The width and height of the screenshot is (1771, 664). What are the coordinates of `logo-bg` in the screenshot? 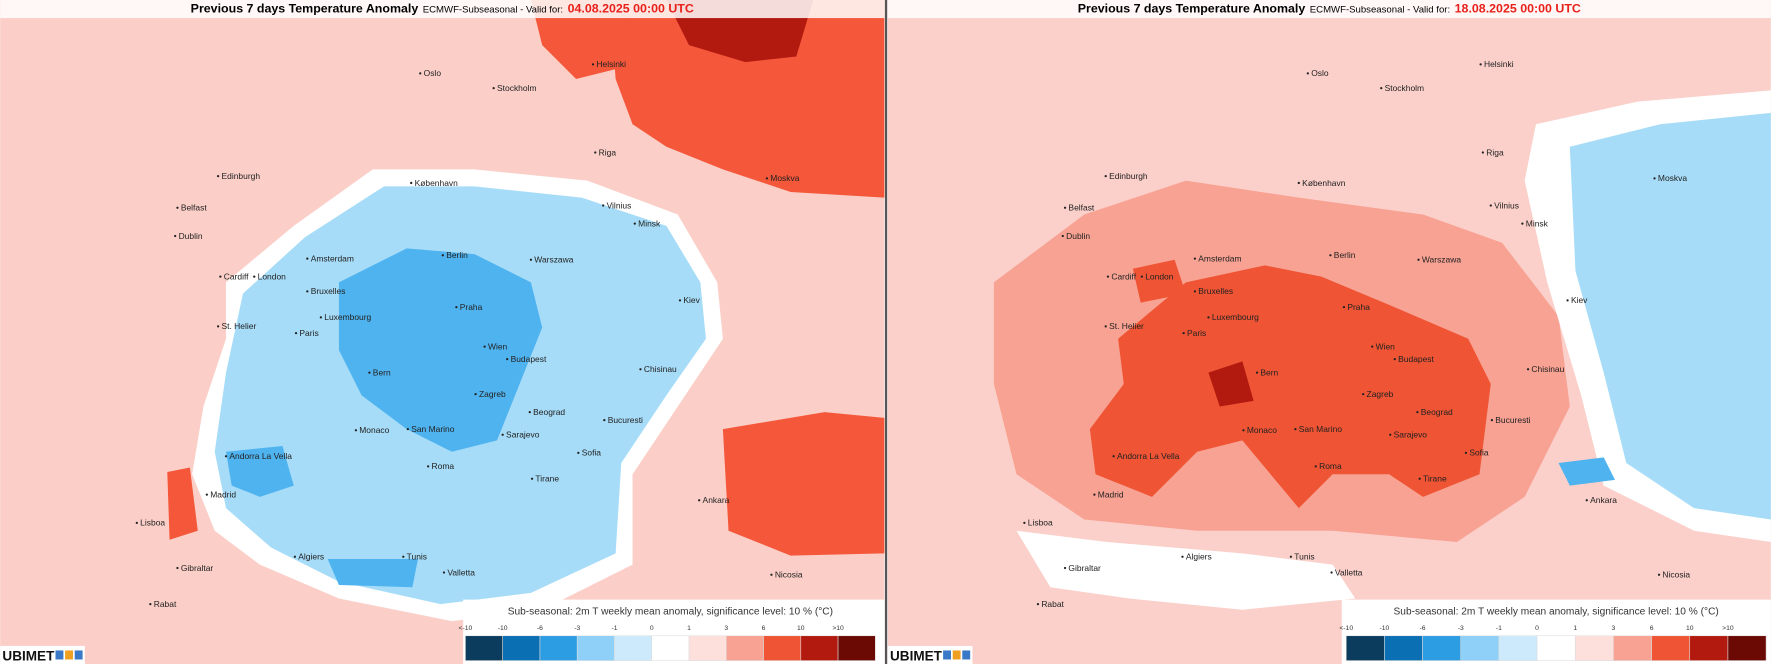 It's located at (42, 654).